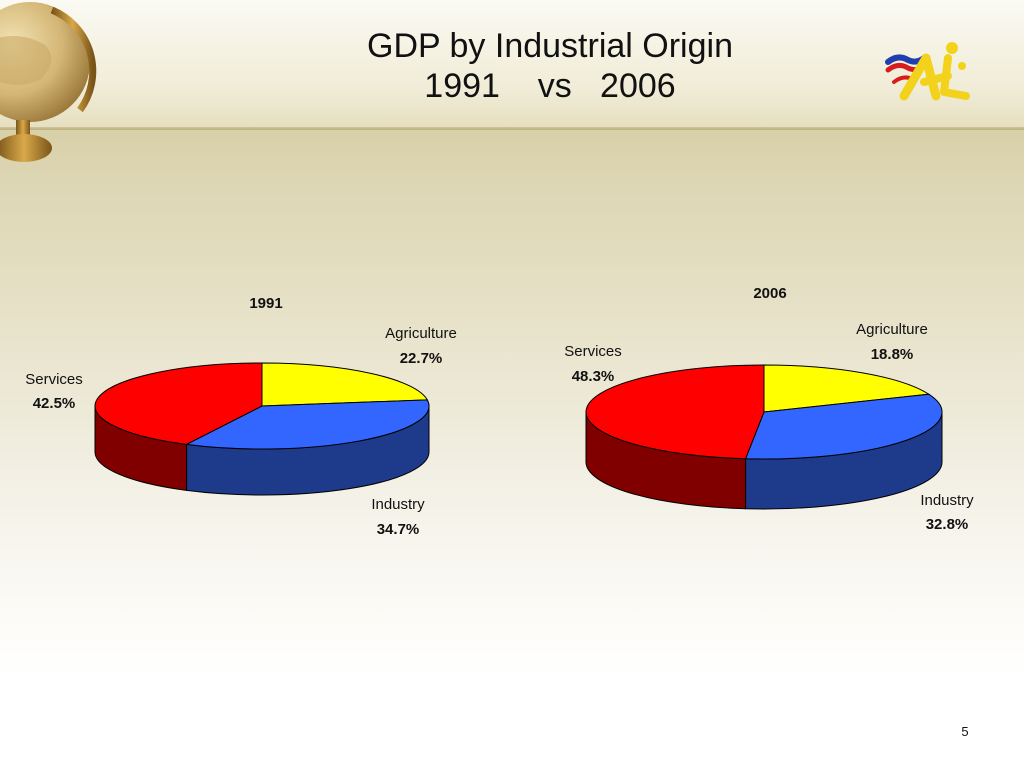 Image resolution: width=1024 pixels, height=768 pixels. Describe the element at coordinates (843, 426) in the screenshot. I see `pie-slice-industry-2006` at that location.